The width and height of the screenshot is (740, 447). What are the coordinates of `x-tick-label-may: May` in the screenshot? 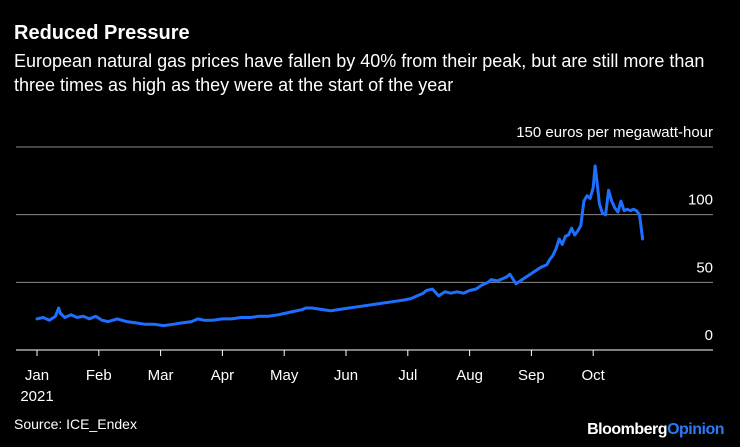 It's located at (284, 375).